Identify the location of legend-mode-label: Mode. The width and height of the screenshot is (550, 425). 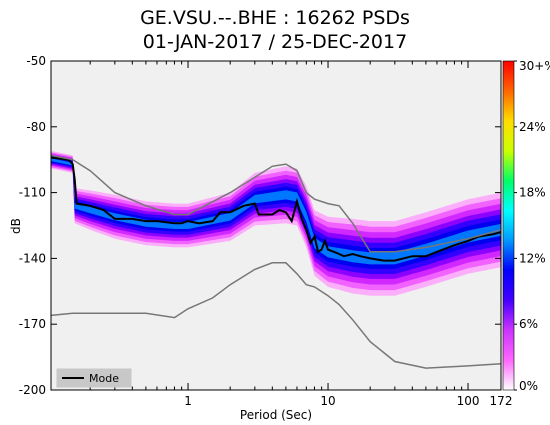
(104, 378).